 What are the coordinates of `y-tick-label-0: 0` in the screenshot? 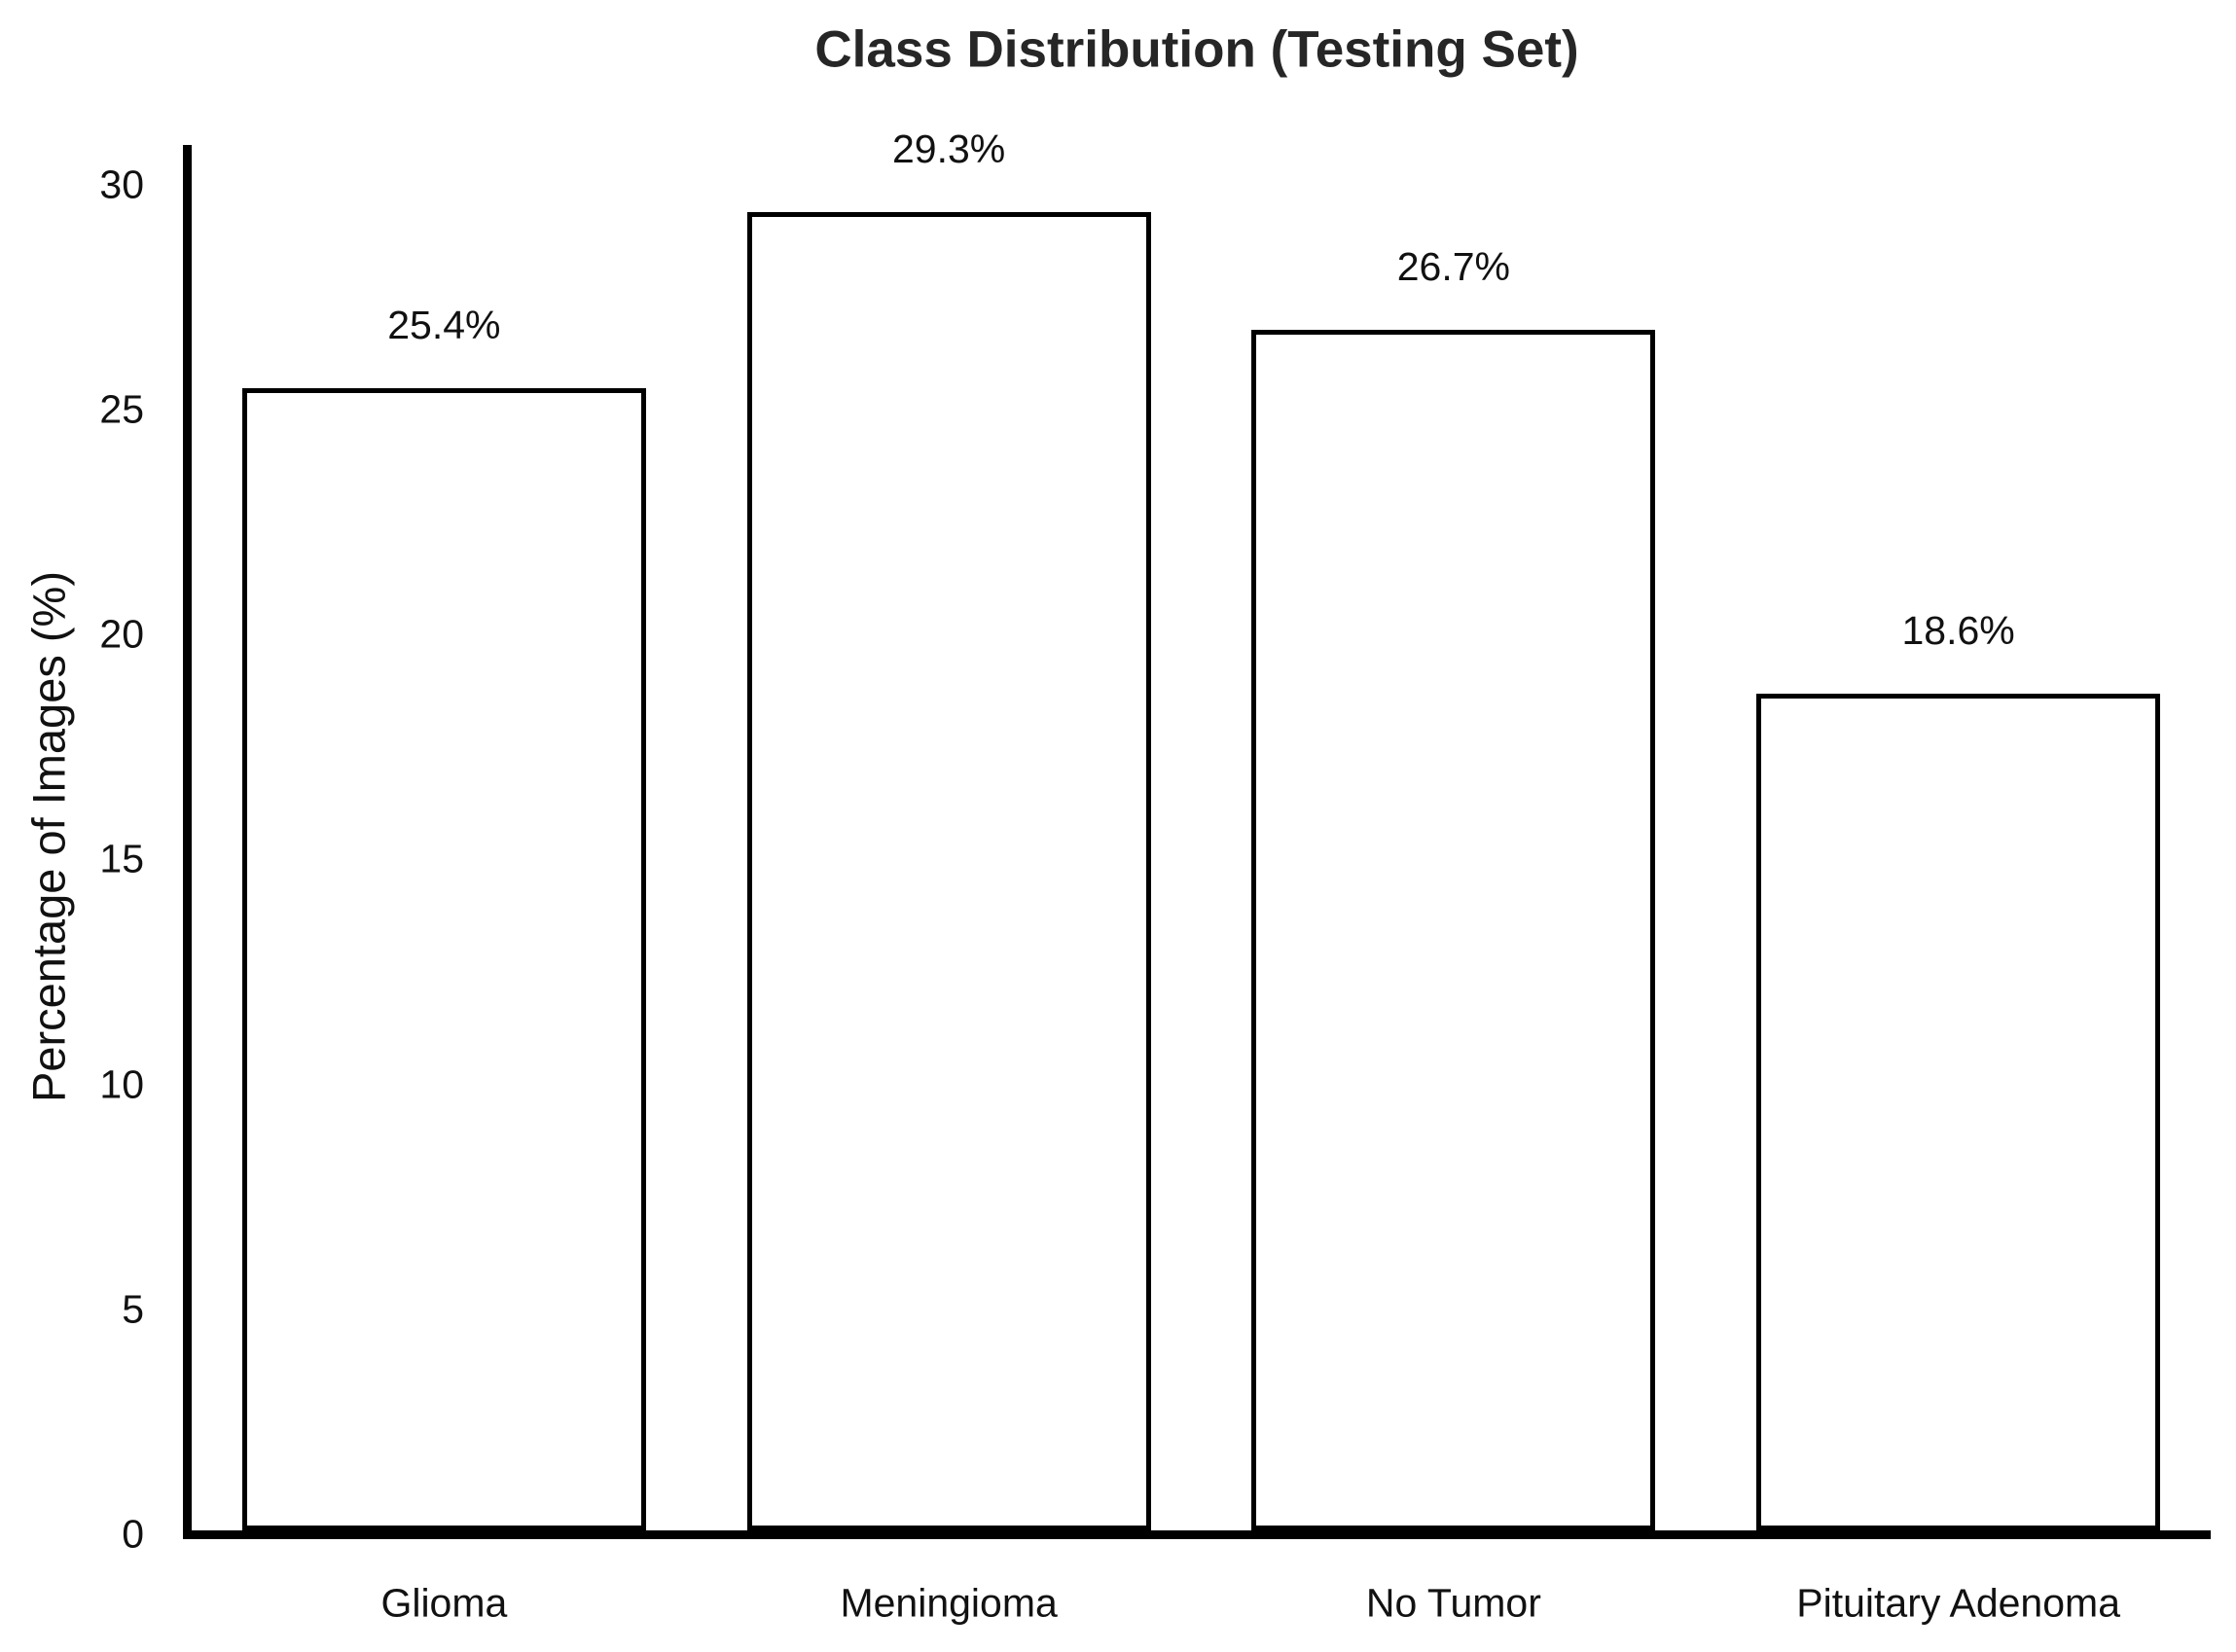 It's located at (133, 1534).